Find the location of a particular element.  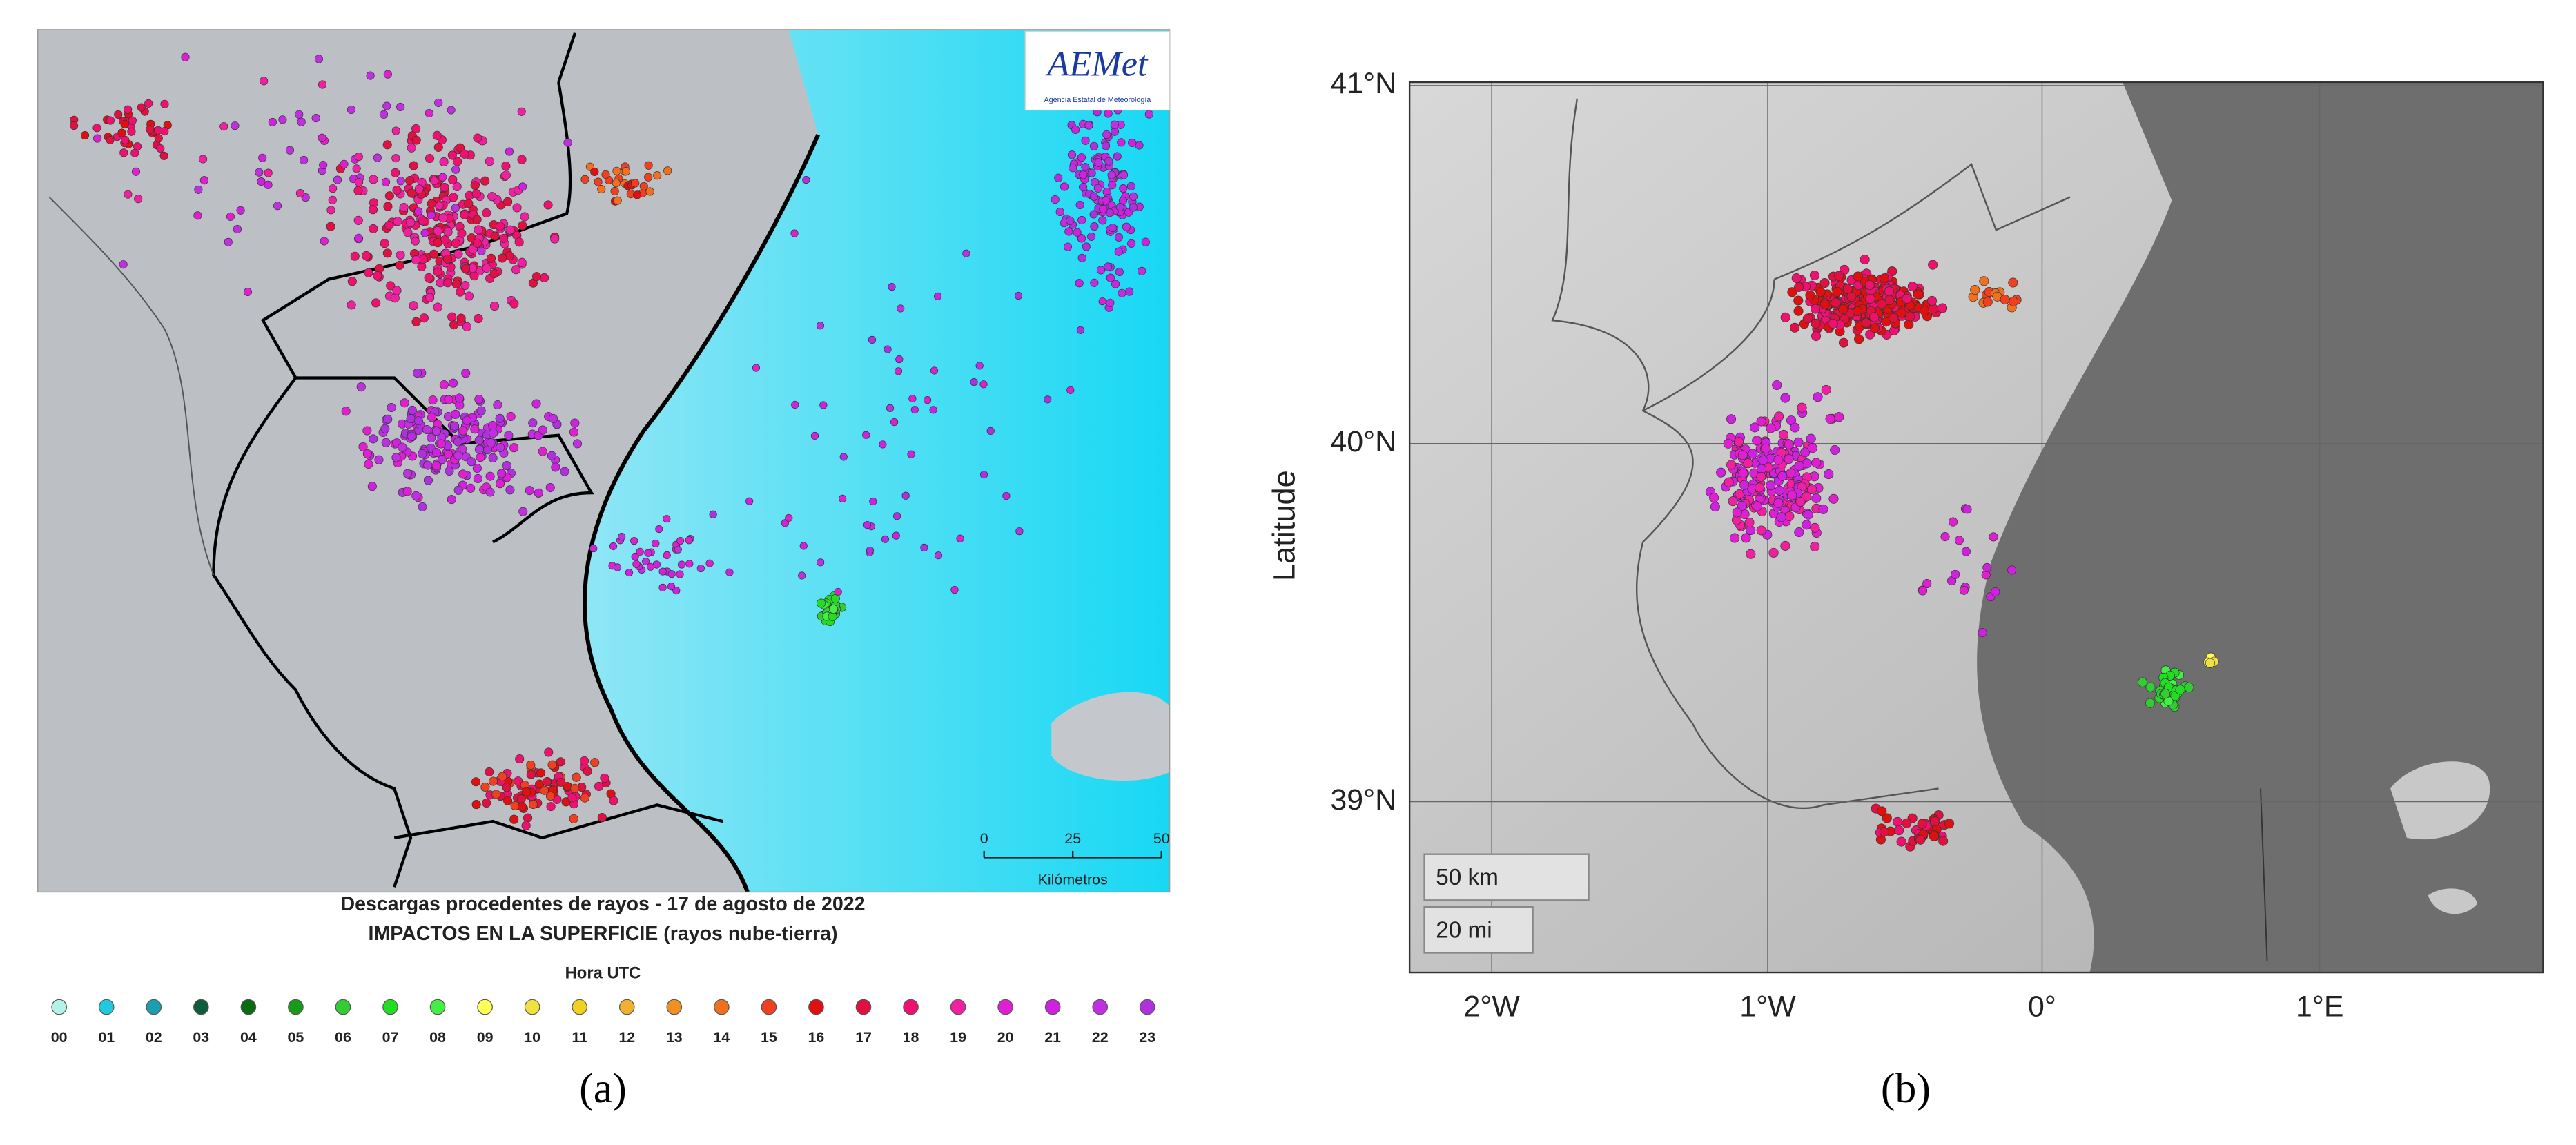

lat-tick-label: 40°N is located at coordinates (1363, 441).